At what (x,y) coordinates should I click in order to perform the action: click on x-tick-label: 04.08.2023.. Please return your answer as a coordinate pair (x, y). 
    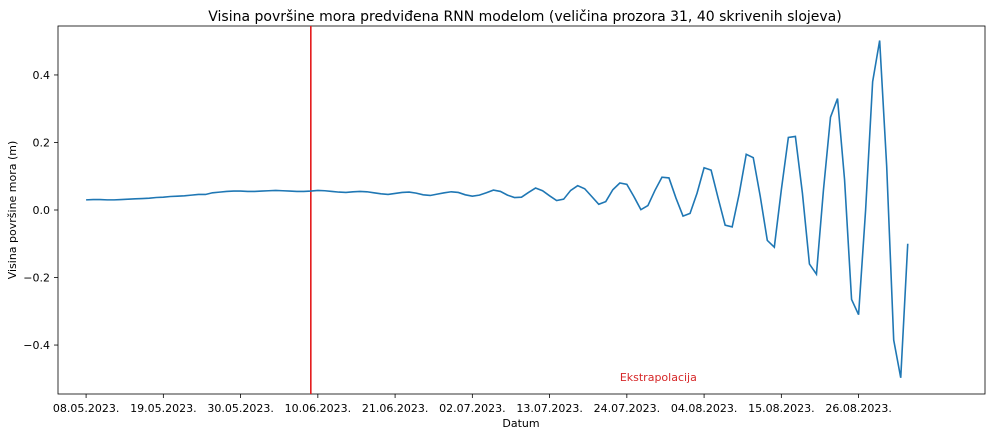
    Looking at the image, I should click on (704, 408).